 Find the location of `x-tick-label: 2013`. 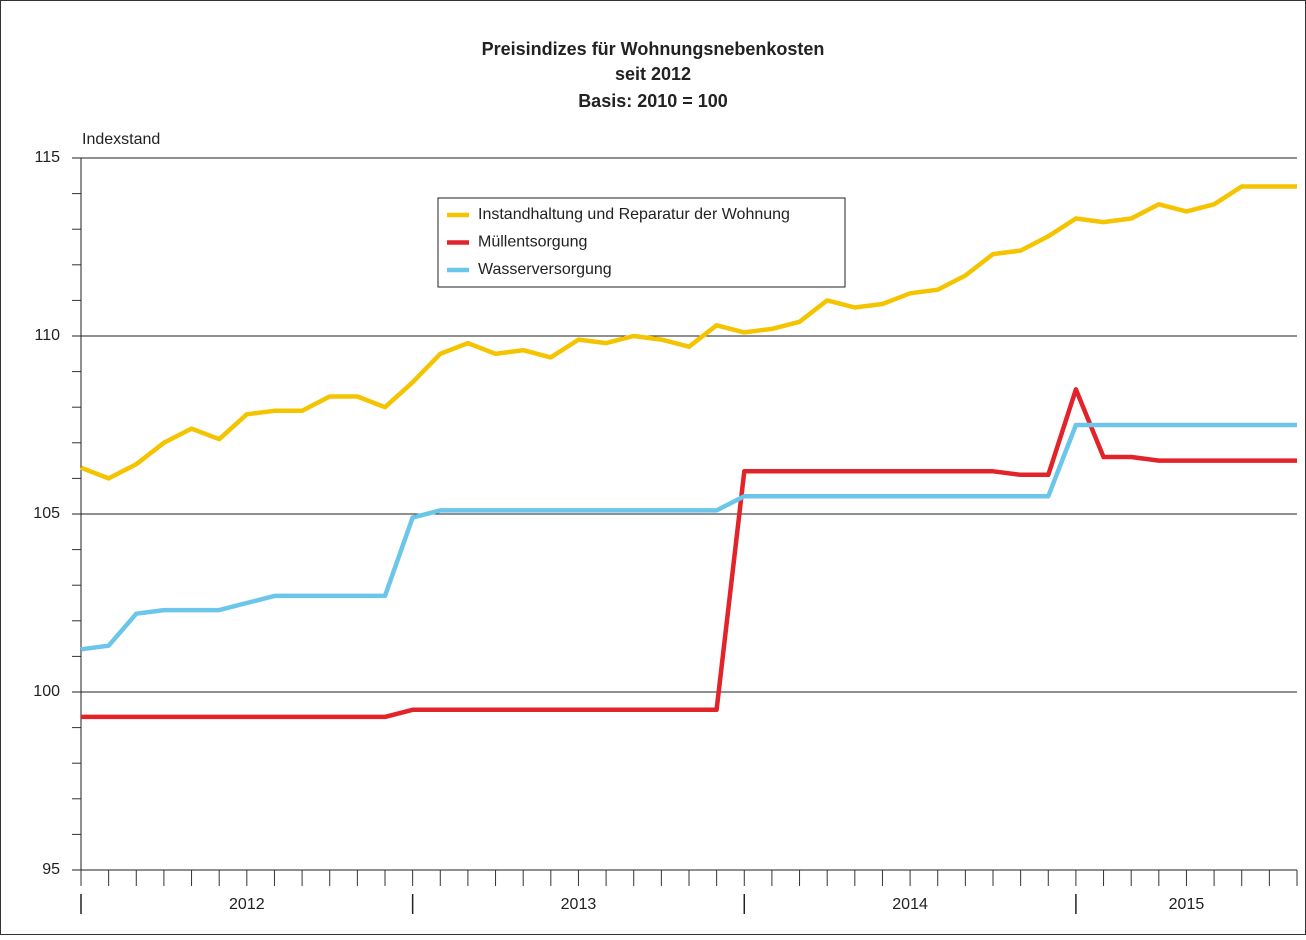

x-tick-label: 2013 is located at coordinates (579, 904).